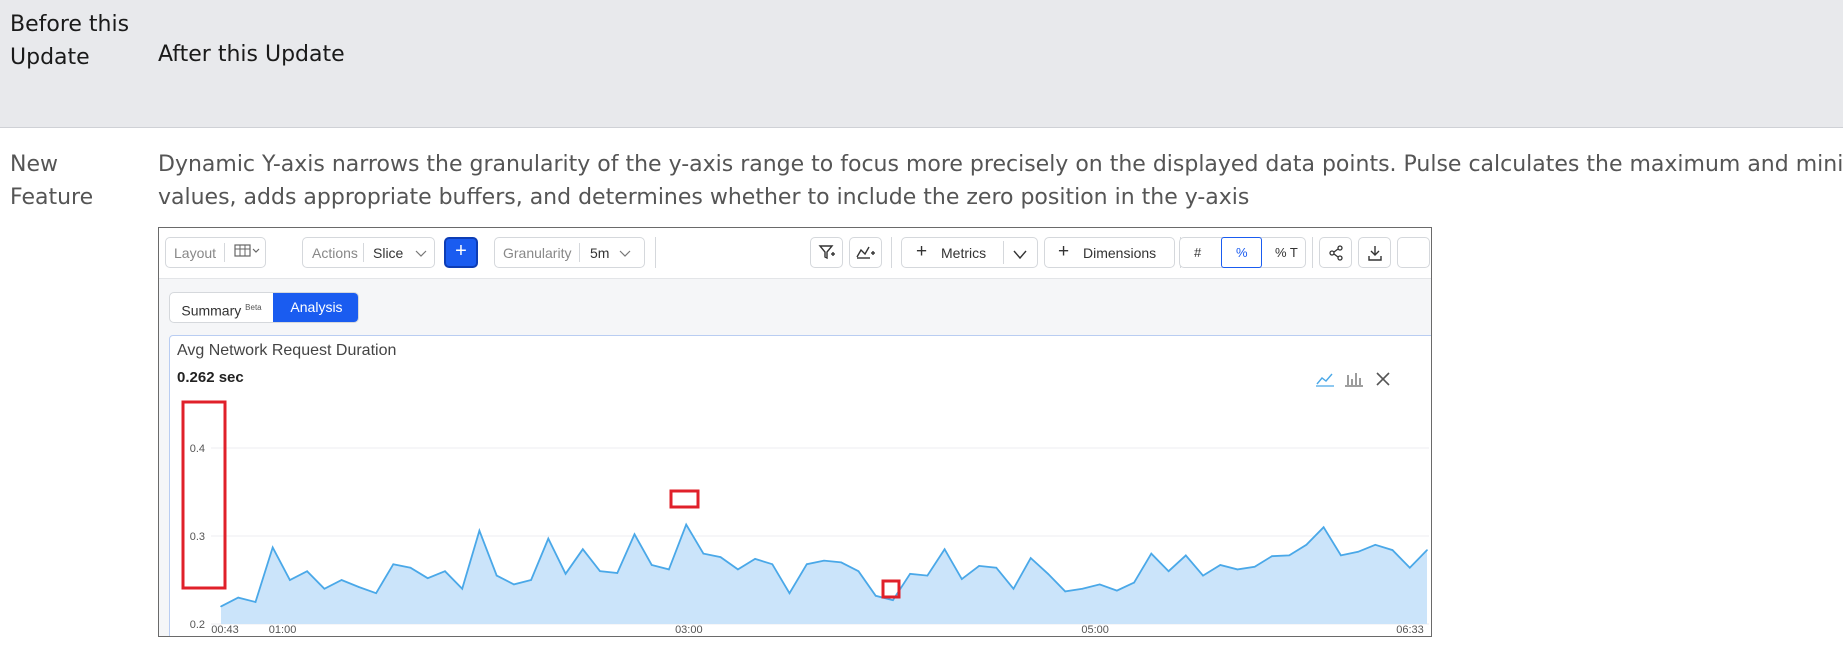 The width and height of the screenshot is (1843, 651). What do you see at coordinates (210, 377) in the screenshot?
I see `card-current-value: 0.262 sec` at bounding box center [210, 377].